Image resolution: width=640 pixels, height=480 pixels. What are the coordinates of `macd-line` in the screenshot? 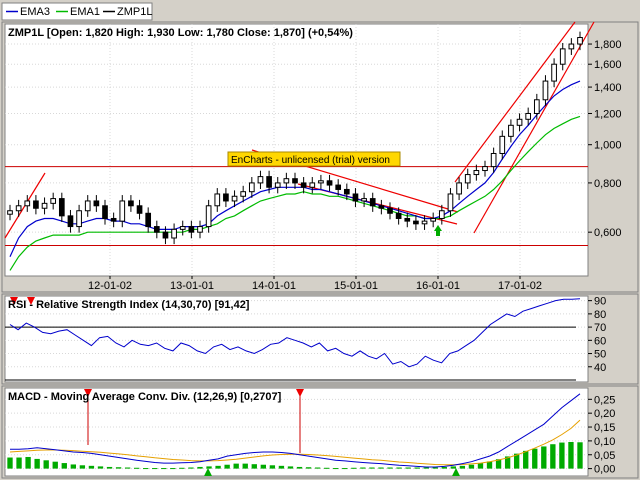 It's located at (295, 430).